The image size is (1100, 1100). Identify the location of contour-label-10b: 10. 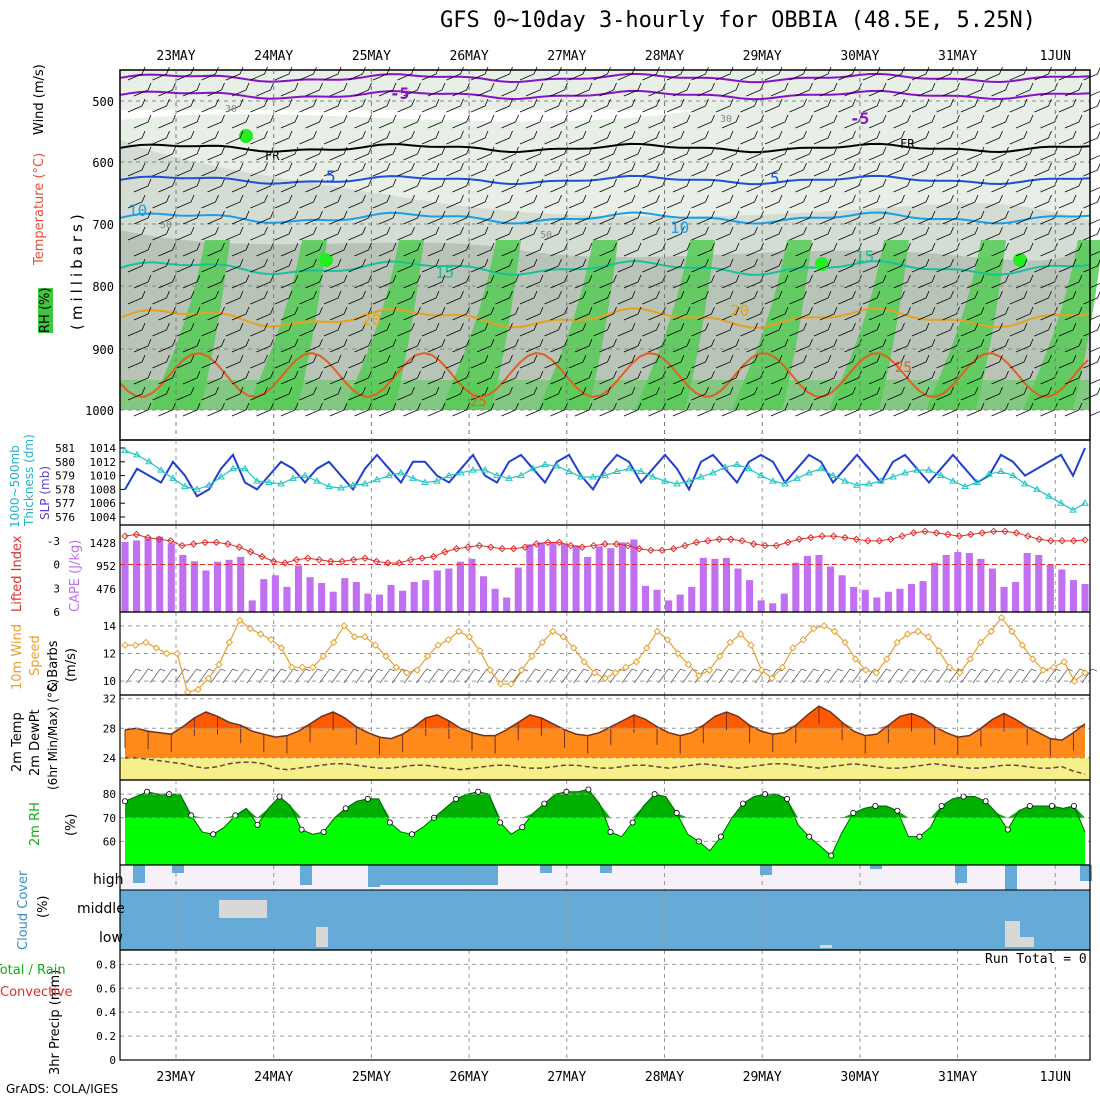
(679, 227).